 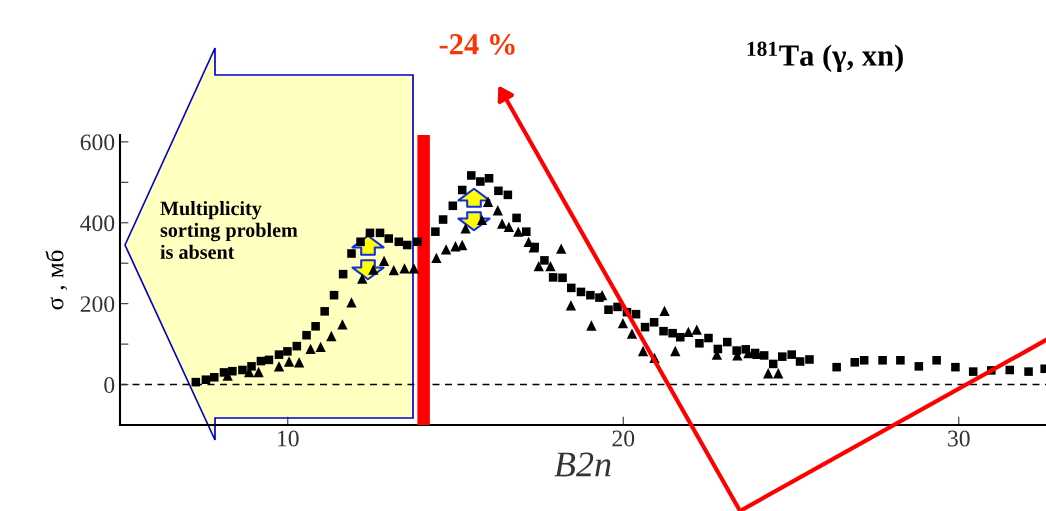 What do you see at coordinates (623, 438) in the screenshot?
I see `x-tick-label: 20` at bounding box center [623, 438].